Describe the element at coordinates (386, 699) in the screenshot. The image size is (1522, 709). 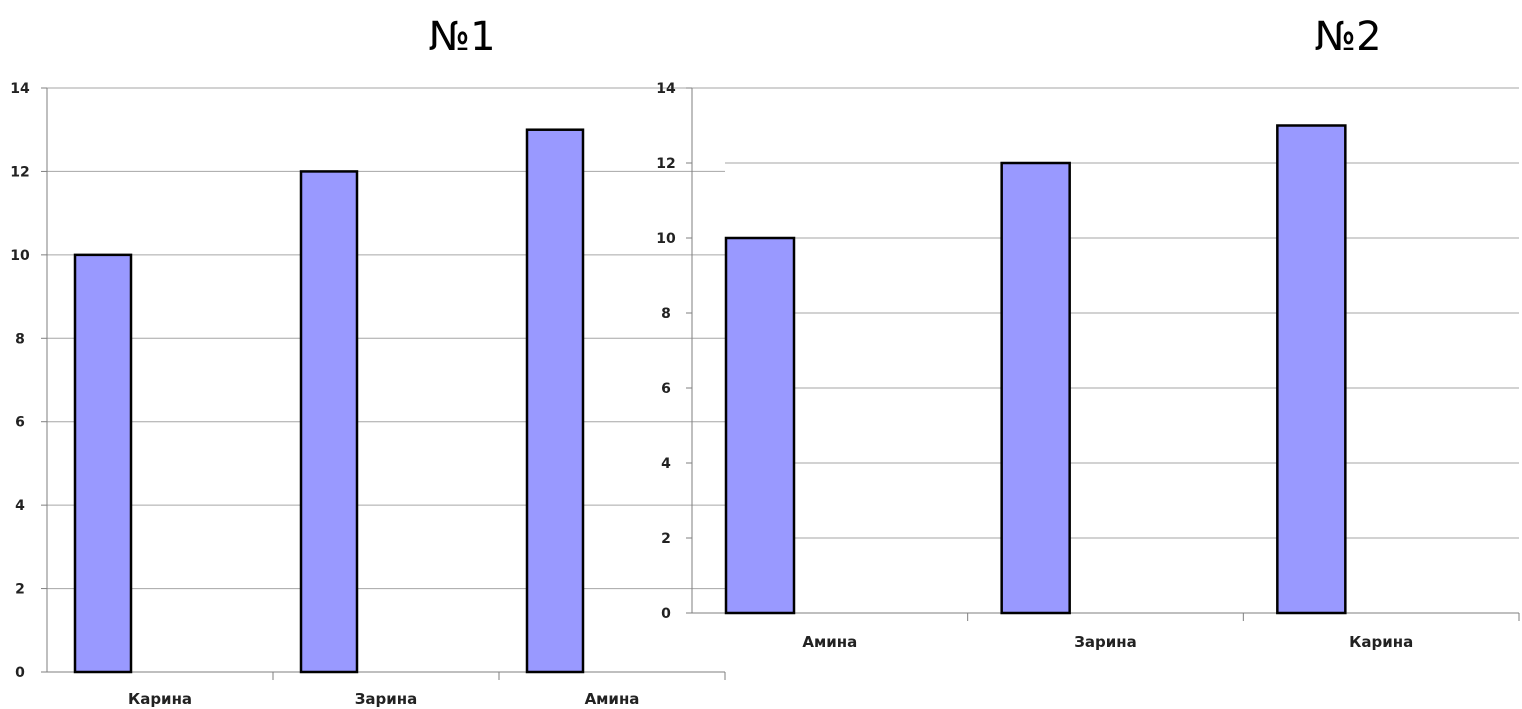
I see `chart-1-category-label-1: Зарина` at that location.